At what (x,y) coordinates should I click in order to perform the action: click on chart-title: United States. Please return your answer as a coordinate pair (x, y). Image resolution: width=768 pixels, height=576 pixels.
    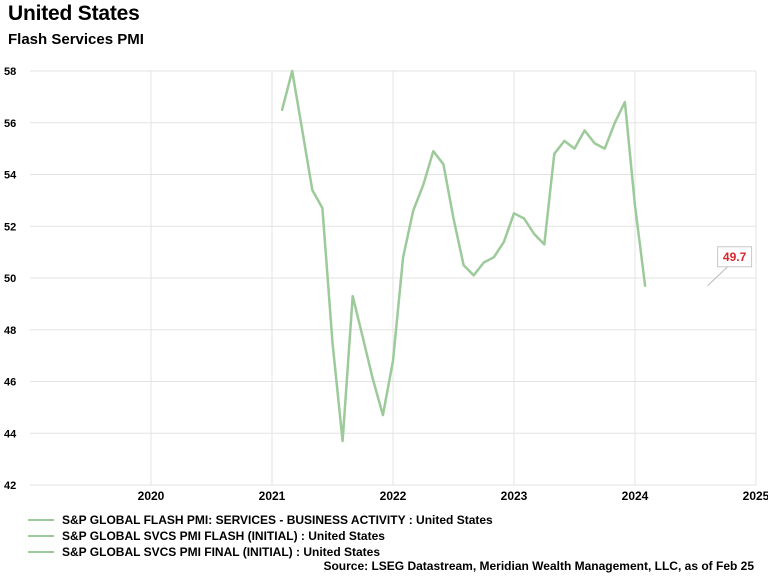
    Looking at the image, I should click on (74, 13).